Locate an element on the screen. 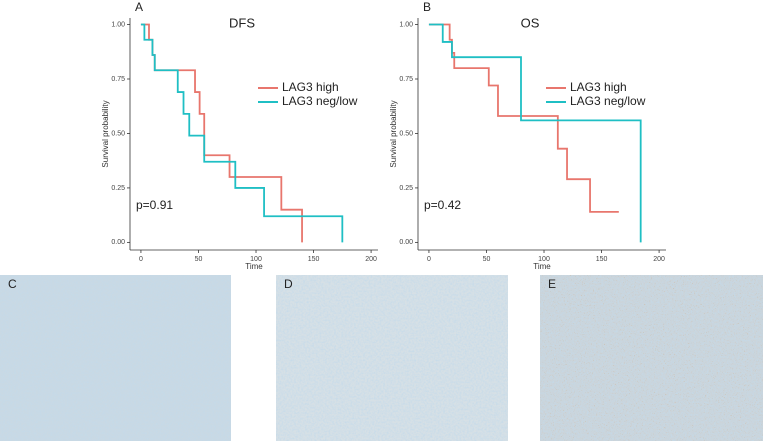 The image size is (763, 441). panel-label: C is located at coordinates (12, 284).